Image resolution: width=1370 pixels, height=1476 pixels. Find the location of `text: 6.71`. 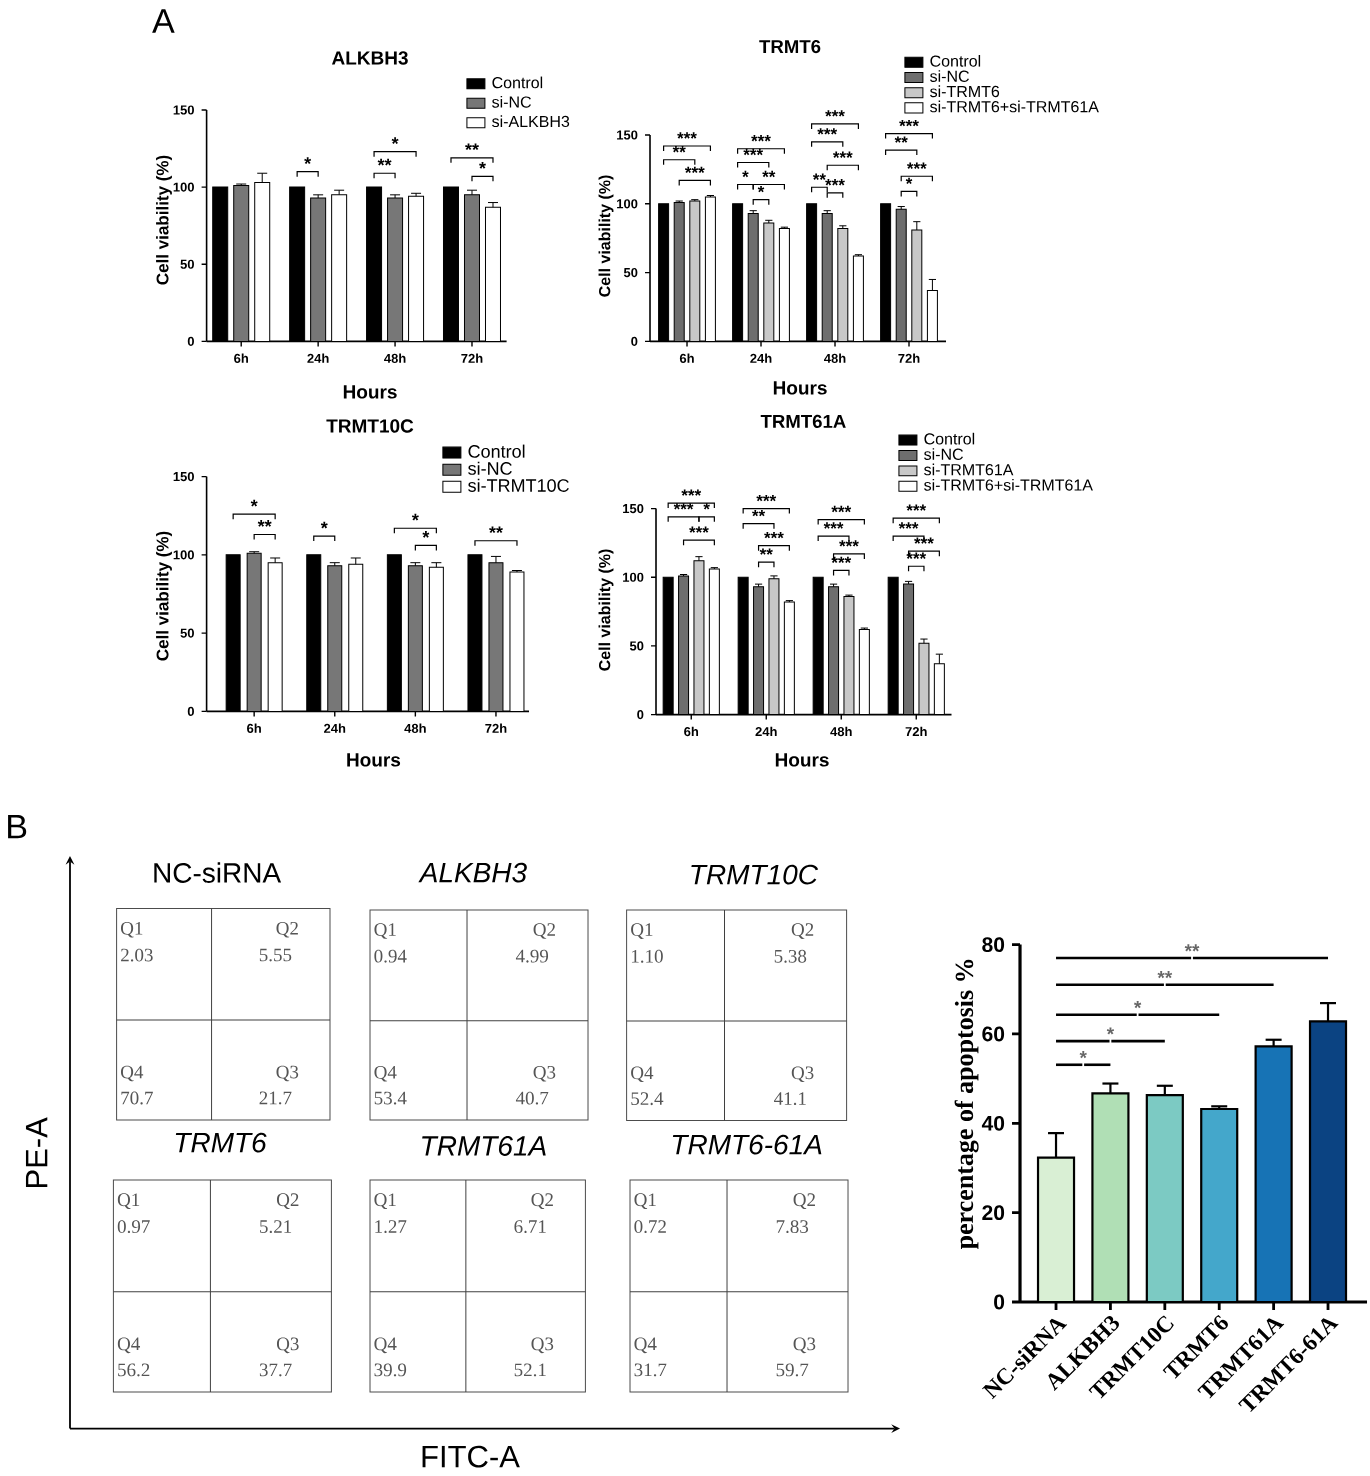

text: 6.71 is located at coordinates (530, 1227).